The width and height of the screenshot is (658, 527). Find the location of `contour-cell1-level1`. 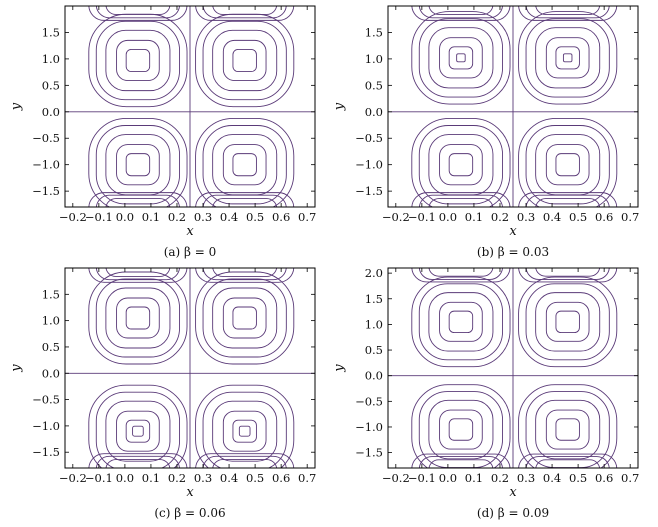

contour-cell1-level1 is located at coordinates (138, 318).